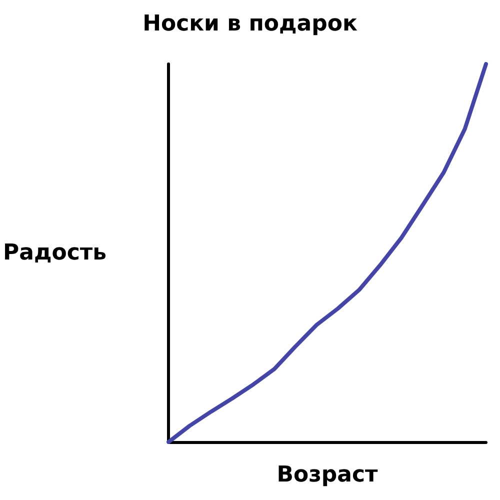 The image size is (500, 500). What do you see at coordinates (54, 253) in the screenshot?
I see `y-axis-title: Радость` at bounding box center [54, 253].